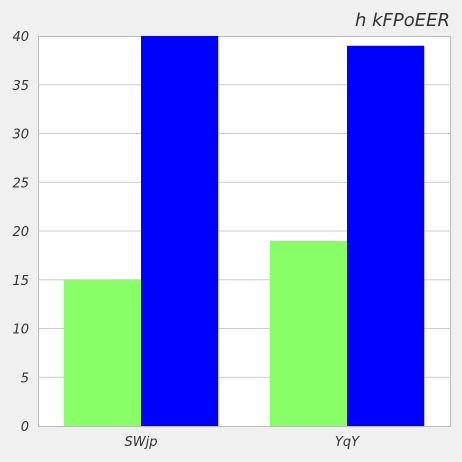 This screenshot has height=462, width=462. I want to click on x-tick-label: YqY, so click(347, 442).